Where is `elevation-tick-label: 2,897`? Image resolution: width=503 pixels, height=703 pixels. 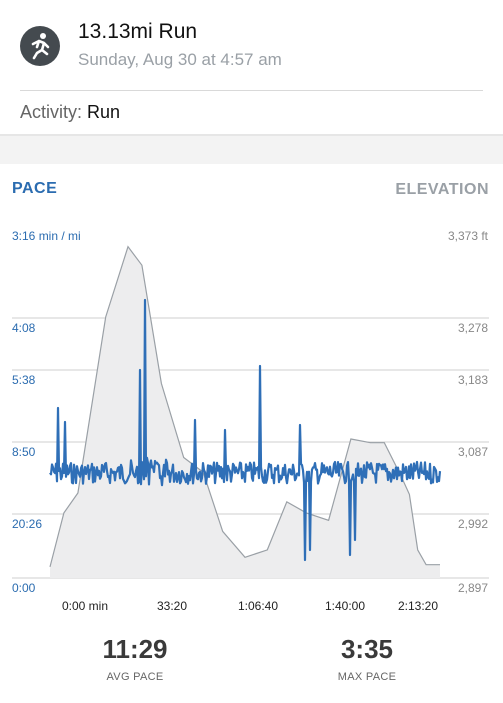
elevation-tick-label: 2,897 is located at coordinates (473, 588).